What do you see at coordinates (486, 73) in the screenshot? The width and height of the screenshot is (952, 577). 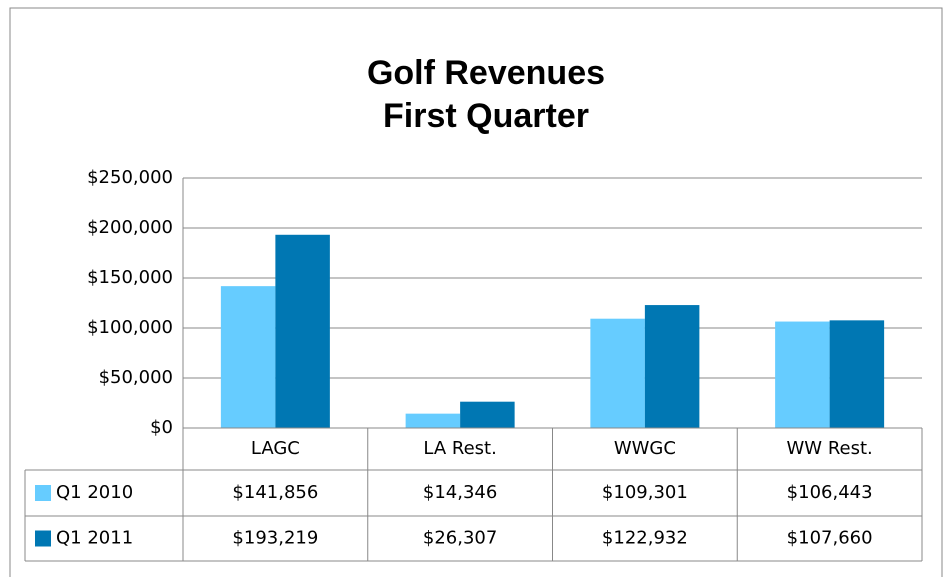 I see `chart-title: Golf Revenues` at bounding box center [486, 73].